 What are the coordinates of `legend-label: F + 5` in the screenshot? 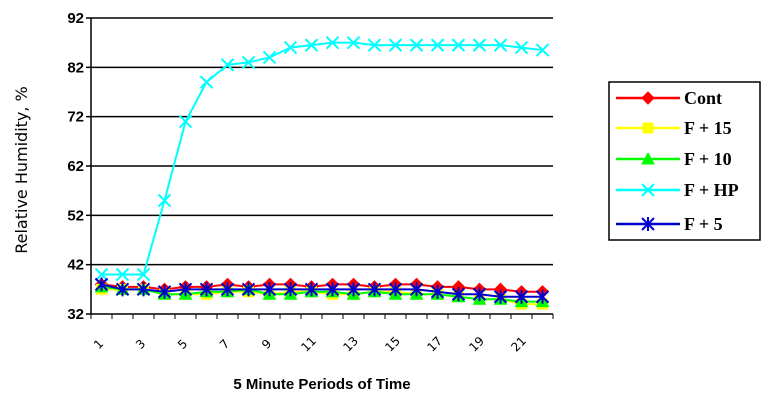 It's located at (703, 224).